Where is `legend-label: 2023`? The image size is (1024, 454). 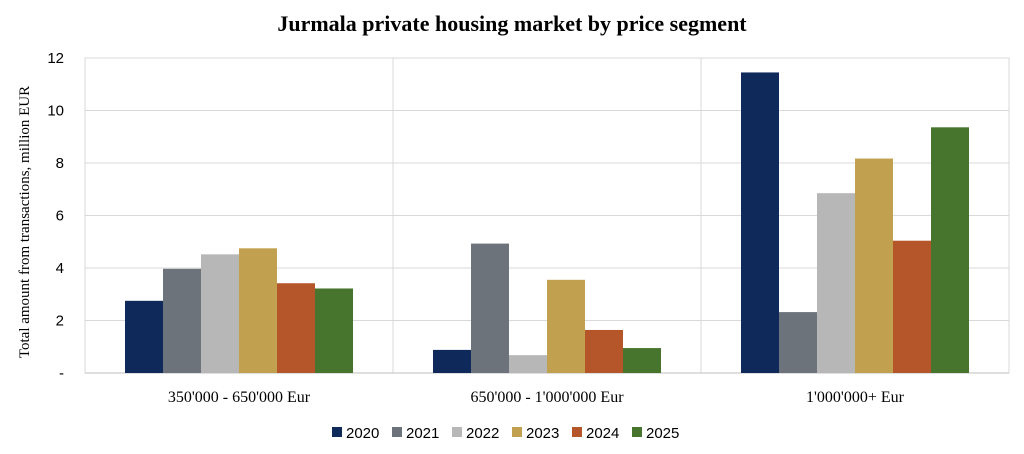 legend-label: 2023 is located at coordinates (542, 433).